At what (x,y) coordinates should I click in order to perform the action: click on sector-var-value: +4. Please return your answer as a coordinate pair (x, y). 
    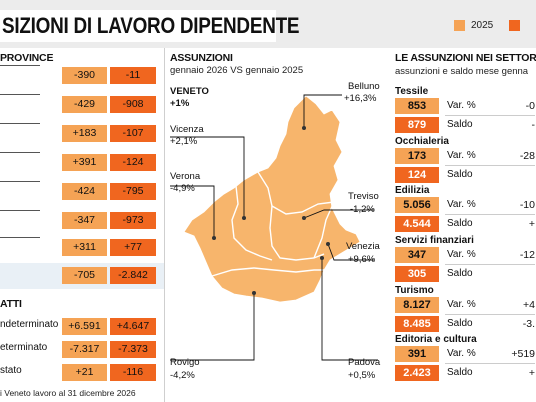
    Looking at the image, I should click on (529, 305).